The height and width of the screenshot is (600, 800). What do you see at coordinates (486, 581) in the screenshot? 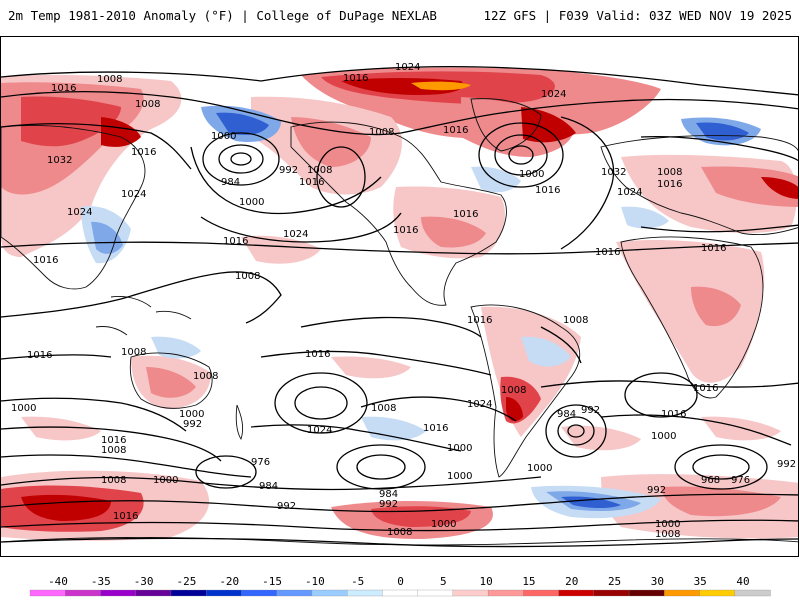
I see `scale-tick-label: 10` at bounding box center [486, 581].